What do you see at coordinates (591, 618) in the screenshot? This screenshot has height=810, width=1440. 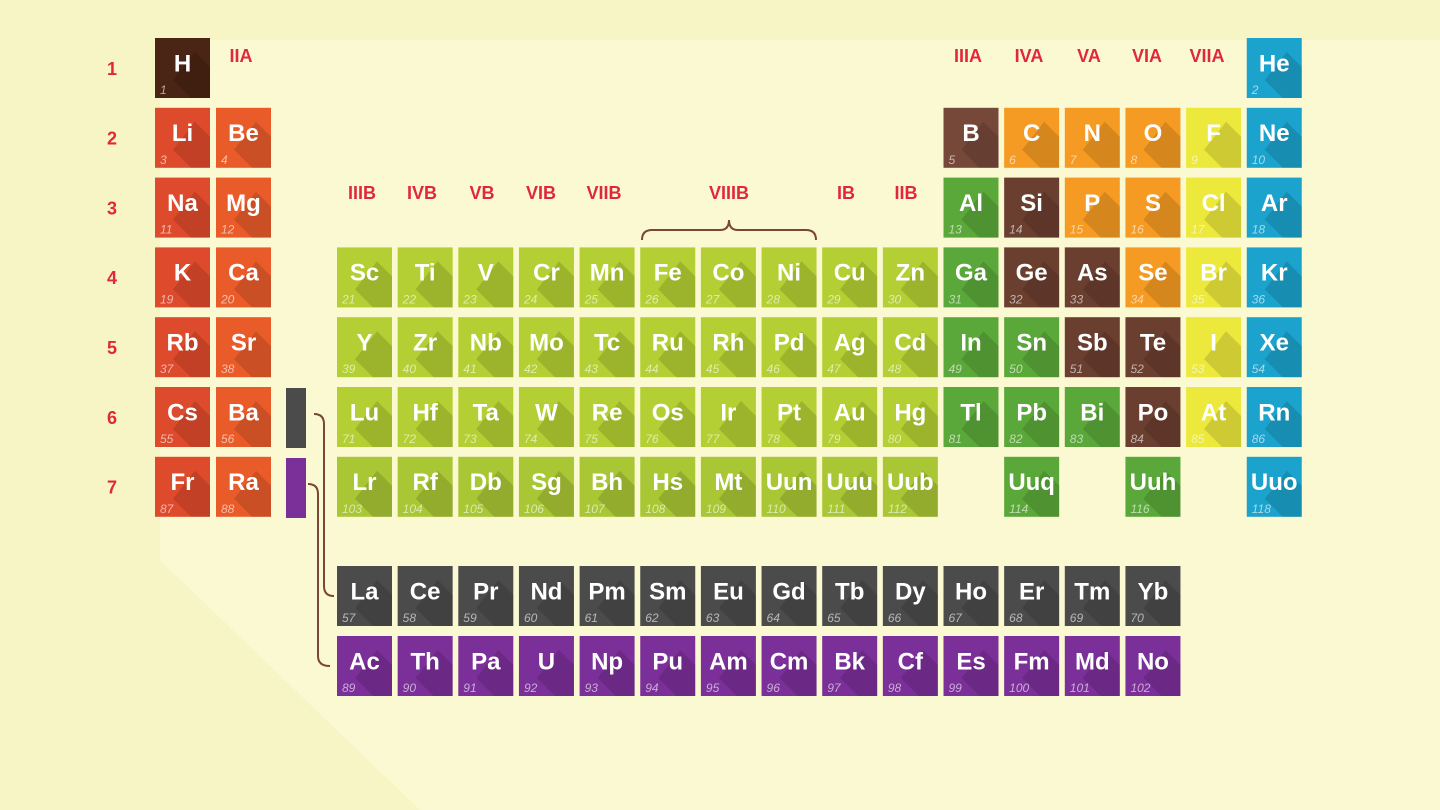 I see `atomic-number: 61` at bounding box center [591, 618].